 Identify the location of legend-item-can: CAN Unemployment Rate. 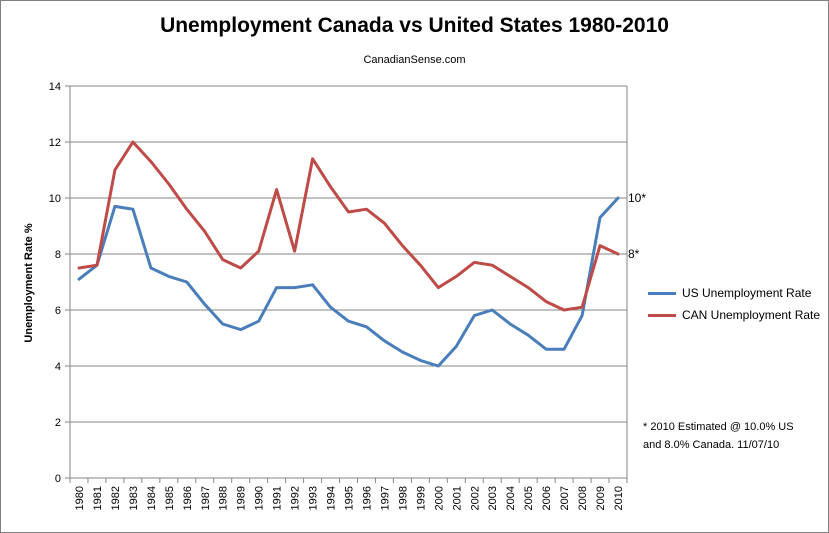
(734, 315).